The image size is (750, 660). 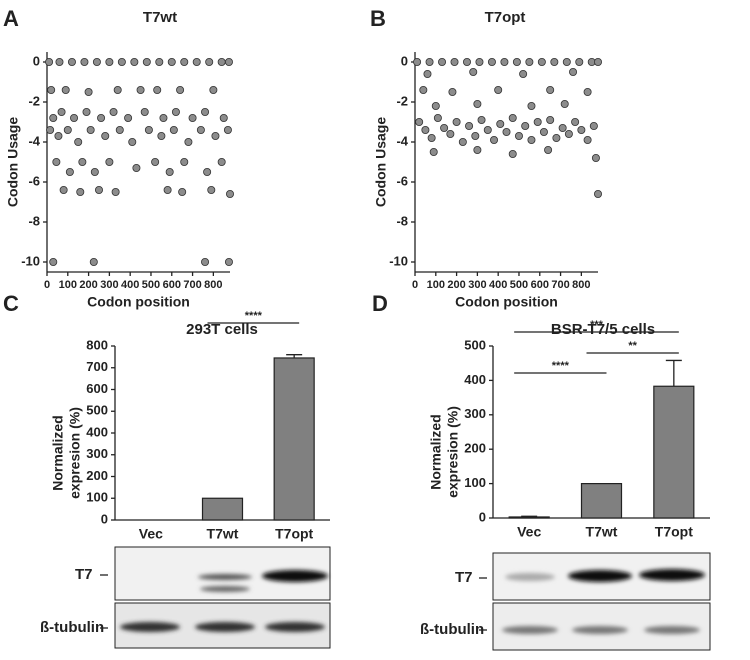 I want to click on x-tick-label: 500, so click(x=151, y=285).